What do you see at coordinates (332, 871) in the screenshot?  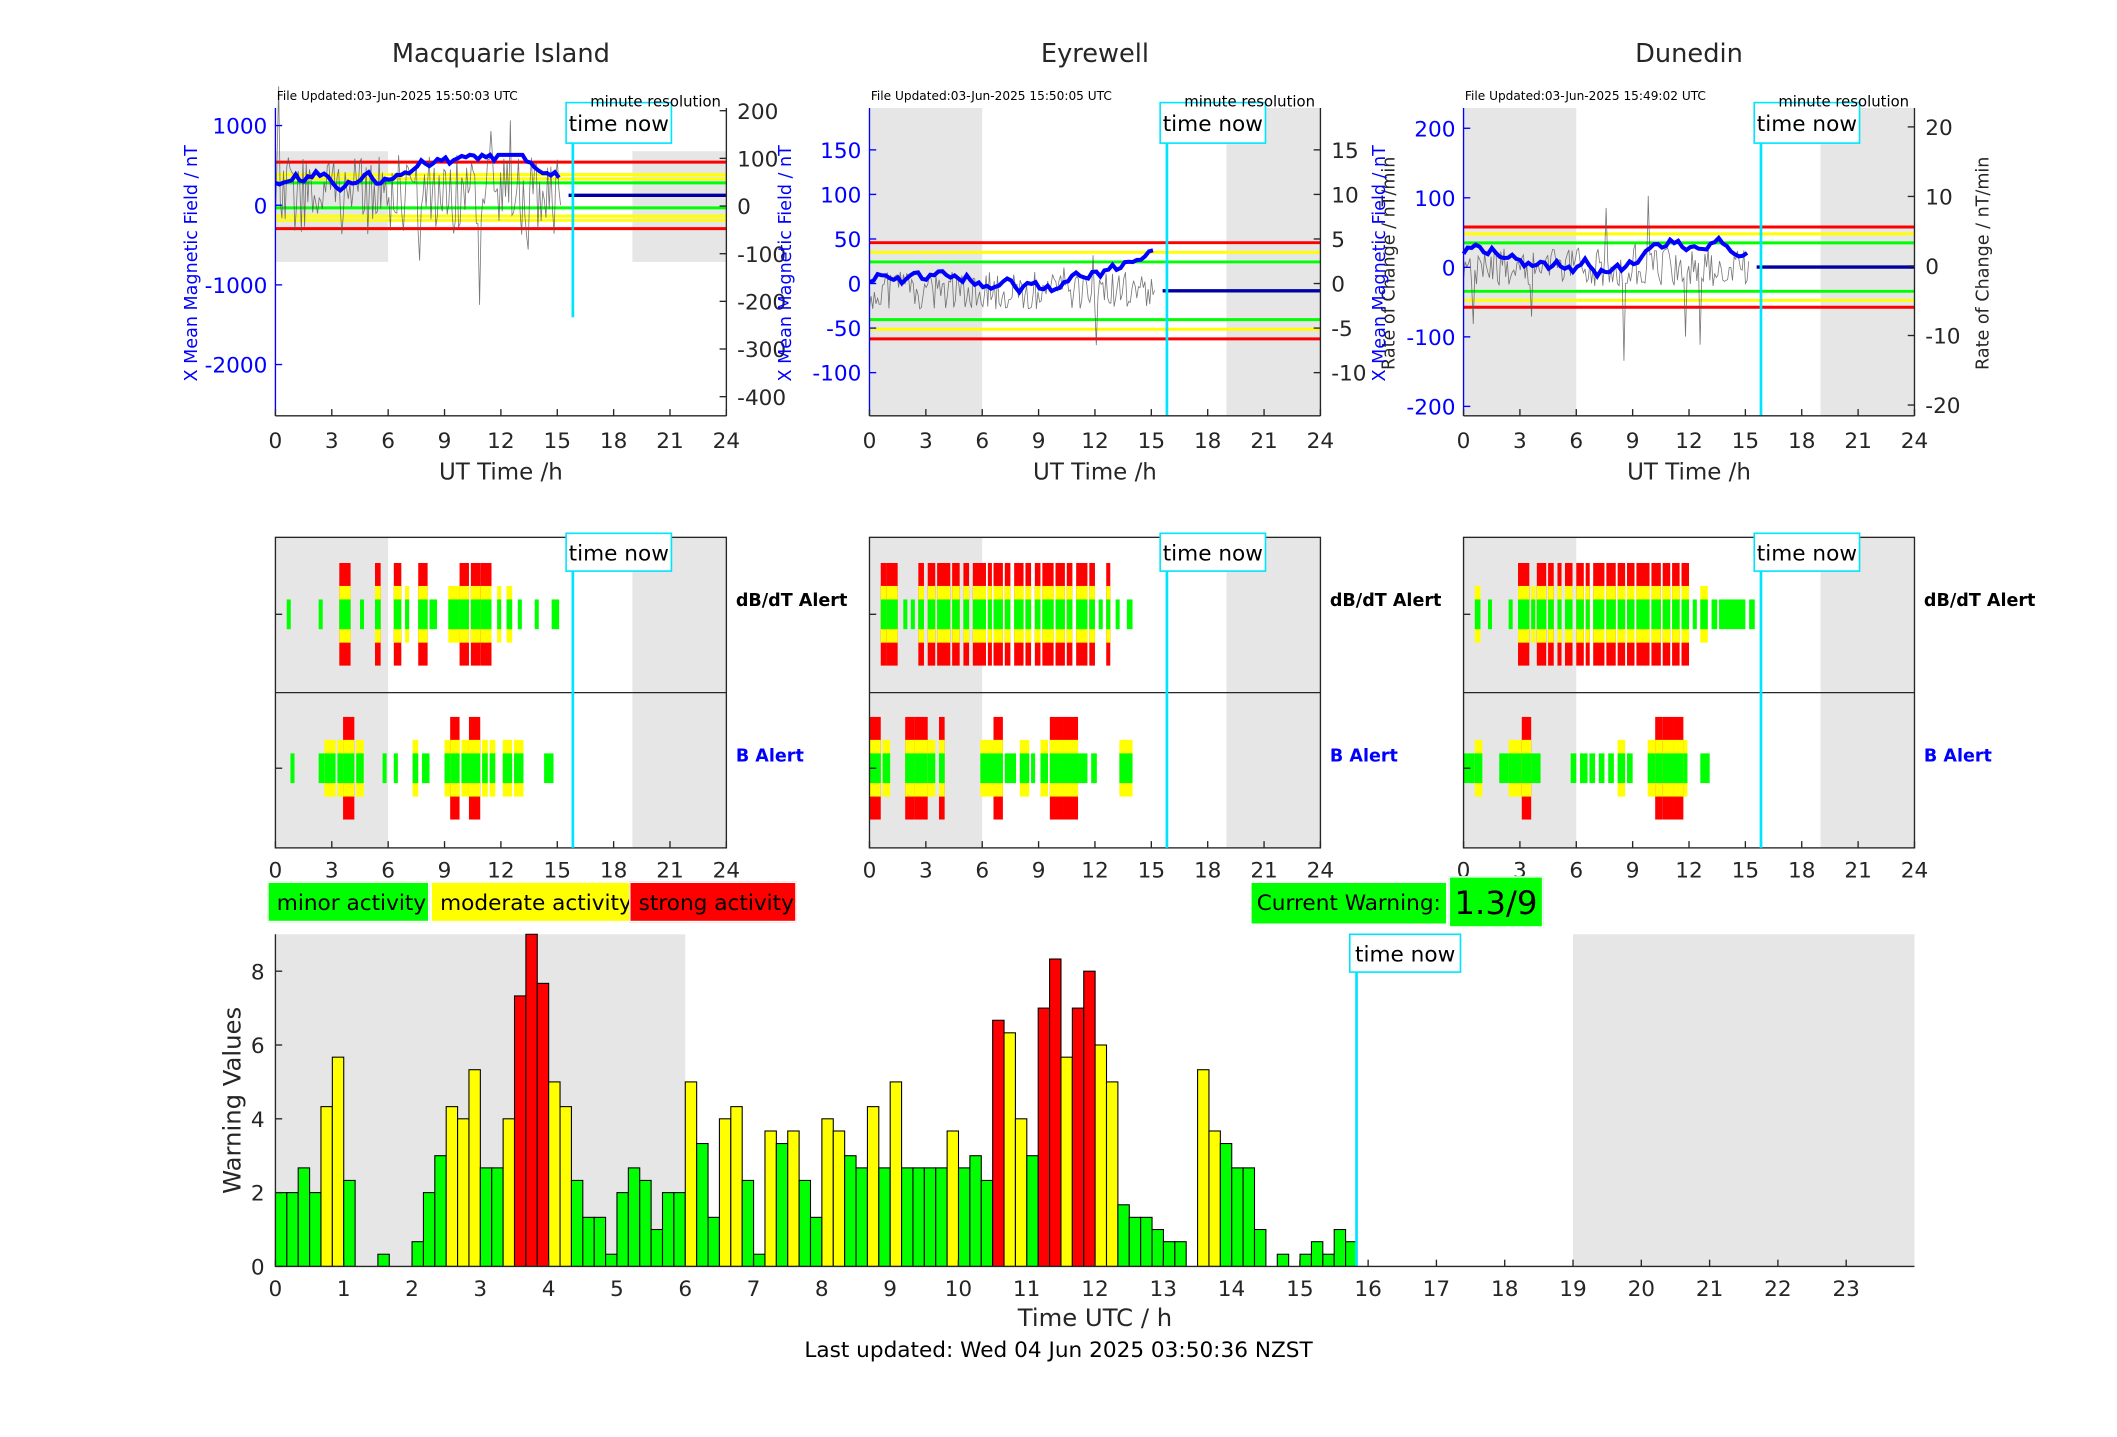 I see `alert-x-tick-label: 3` at bounding box center [332, 871].